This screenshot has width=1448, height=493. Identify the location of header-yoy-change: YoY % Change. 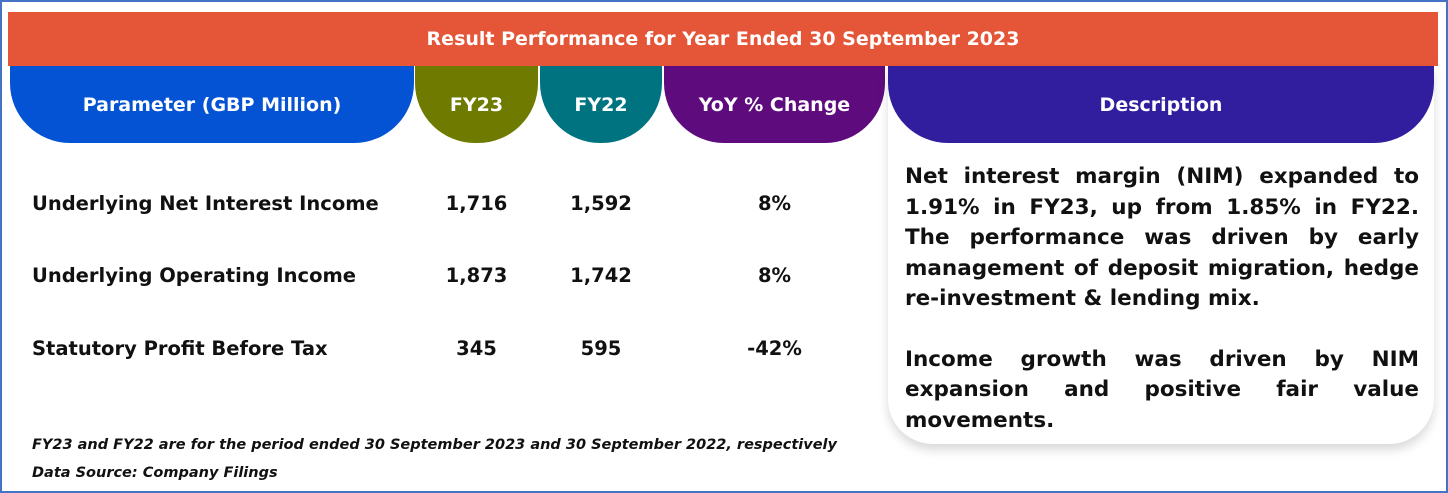
(774, 104).